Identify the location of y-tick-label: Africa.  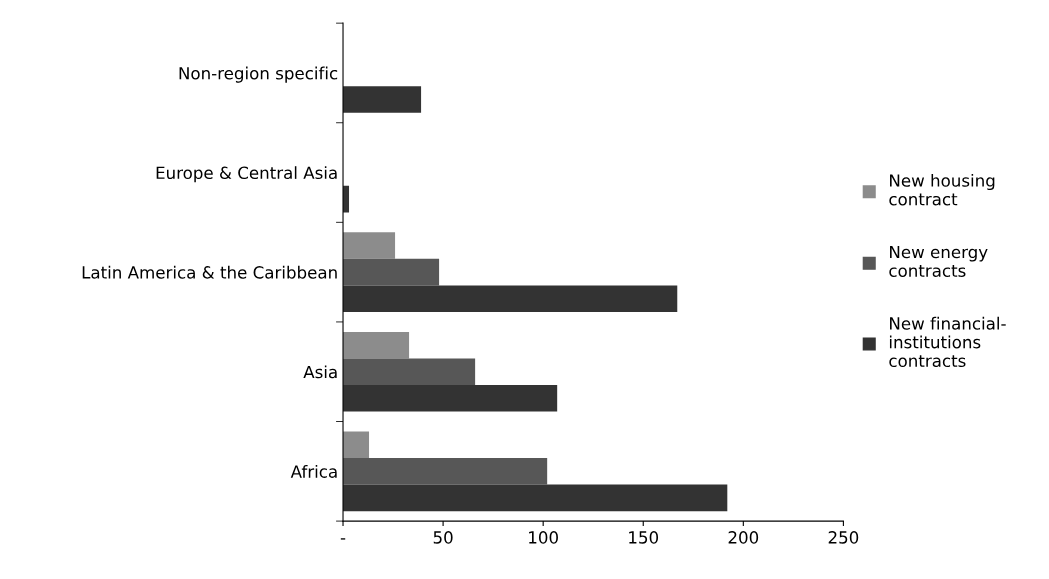
(313, 471).